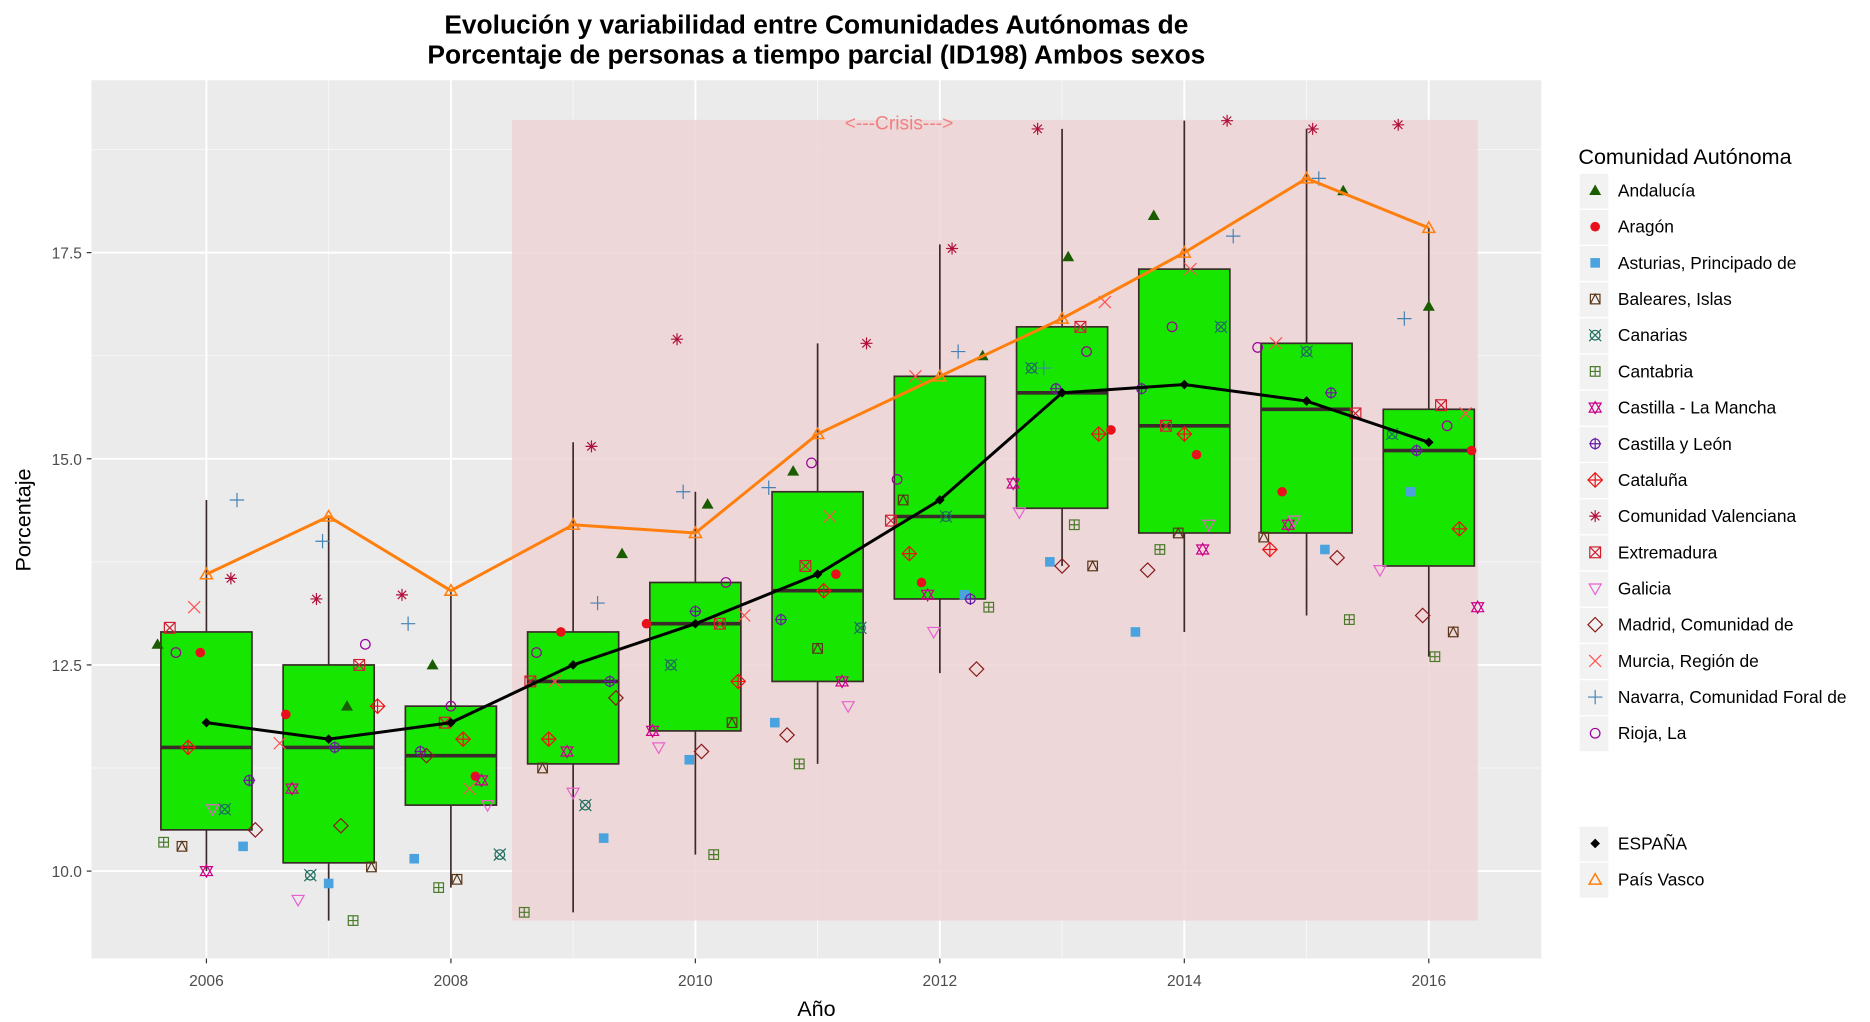 Image resolution: width=1870 pixels, height=1022 pixels. I want to click on legend-label: ESPAÑA, so click(1653, 843).